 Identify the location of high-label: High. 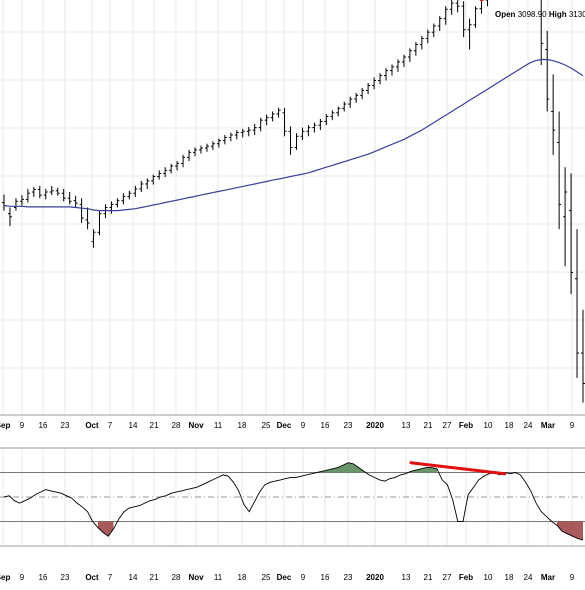
(557, 14).